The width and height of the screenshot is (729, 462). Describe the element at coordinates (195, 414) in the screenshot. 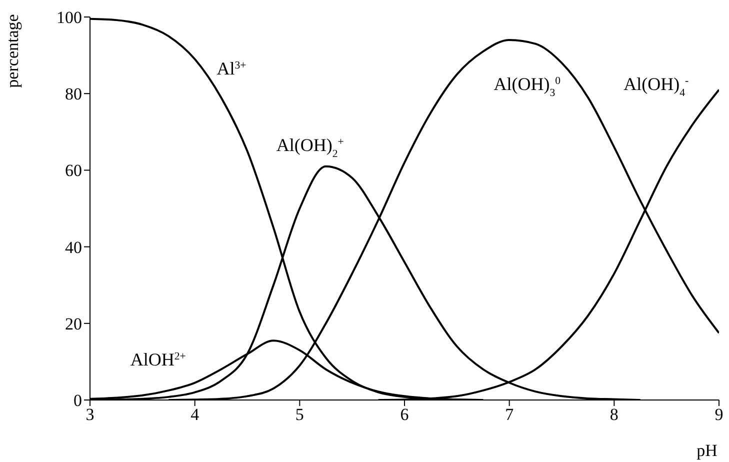

I see `x-tick-label: 4` at that location.